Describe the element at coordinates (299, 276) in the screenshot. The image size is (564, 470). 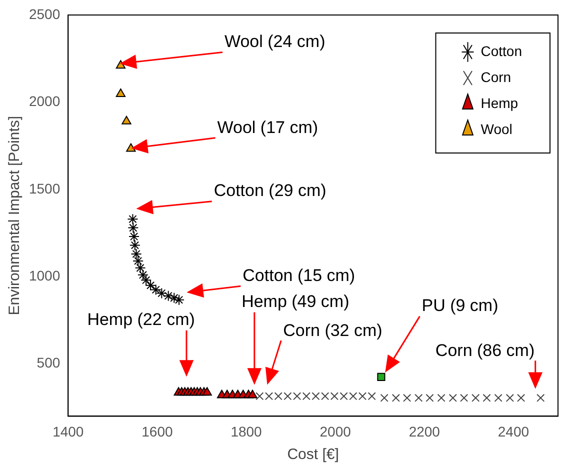
I see `annotation: Cotton (15 cm)` at that location.